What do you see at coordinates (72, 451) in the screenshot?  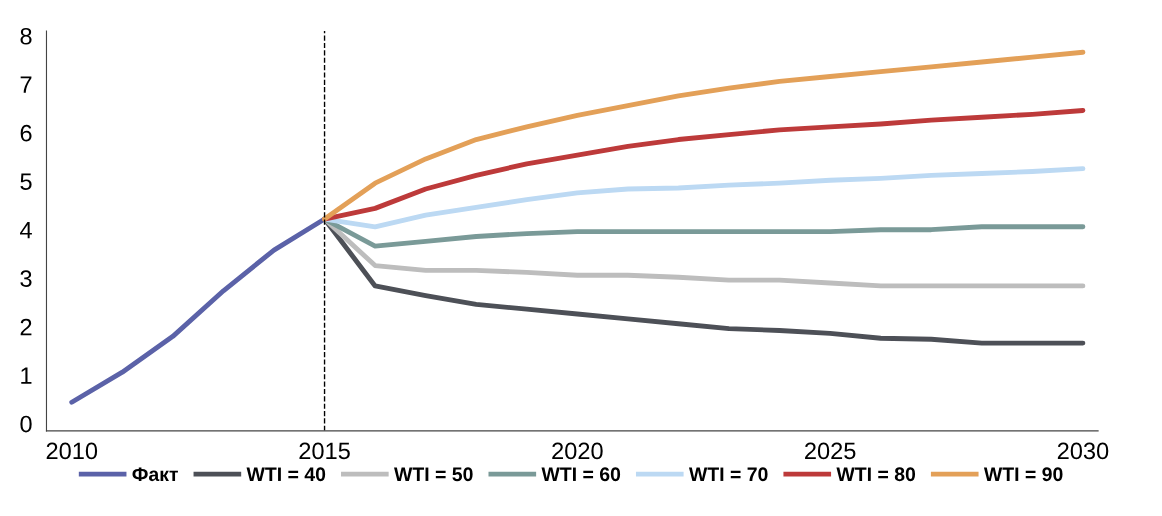 I see `x-tick-label: 2010` at bounding box center [72, 451].